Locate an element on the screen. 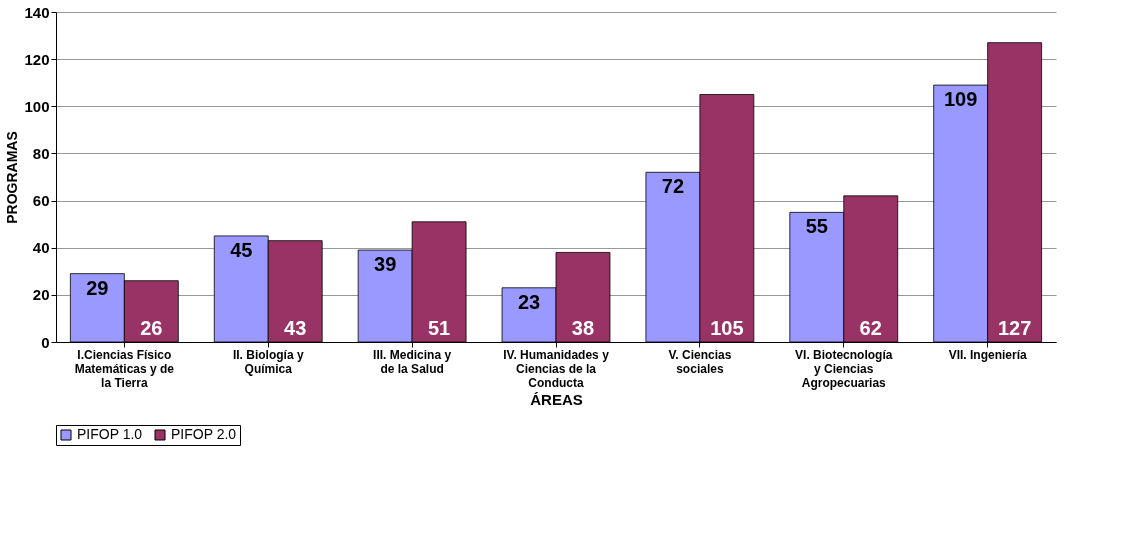 Image resolution: width=1136 pixels, height=533 pixels. data-label: 72 is located at coordinates (673, 186).